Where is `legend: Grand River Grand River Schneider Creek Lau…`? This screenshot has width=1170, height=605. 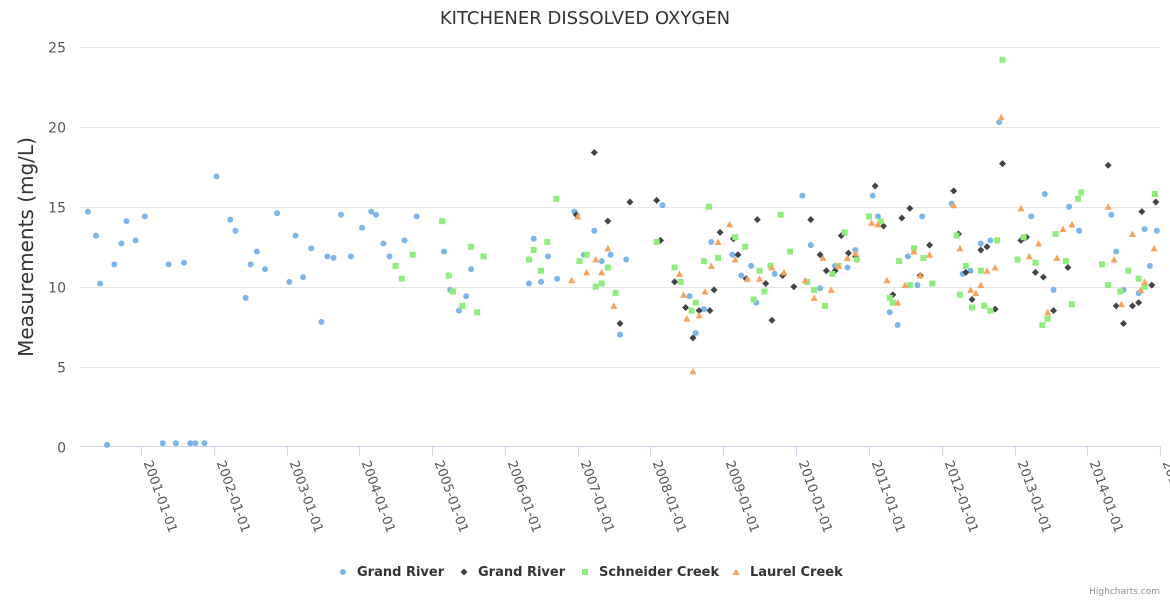 legend: Grand River Grand River Schneider Creek Lau… is located at coordinates (591, 572).